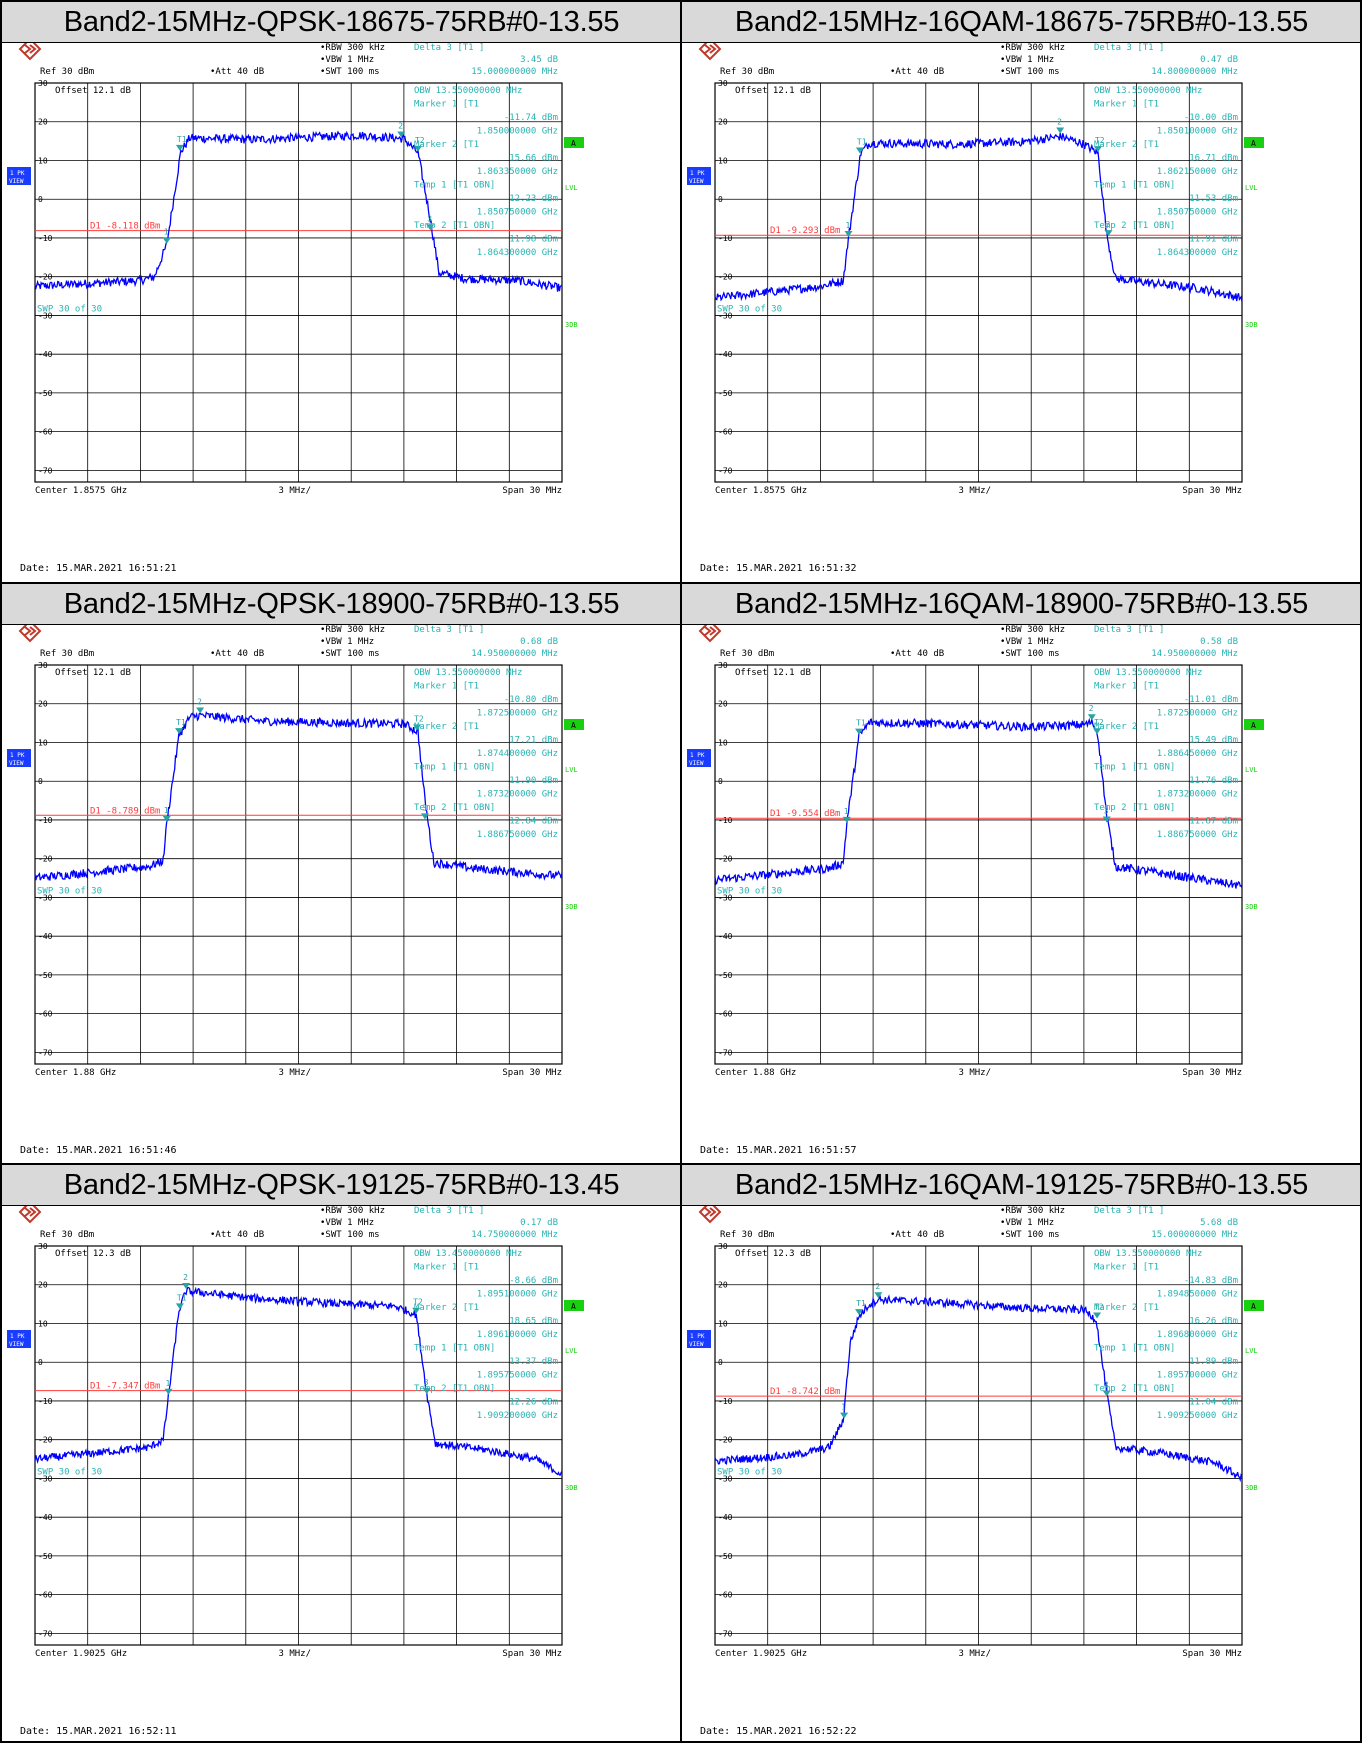  Describe the element at coordinates (861, 723) in the screenshot. I see `marker-label: T1` at that location.